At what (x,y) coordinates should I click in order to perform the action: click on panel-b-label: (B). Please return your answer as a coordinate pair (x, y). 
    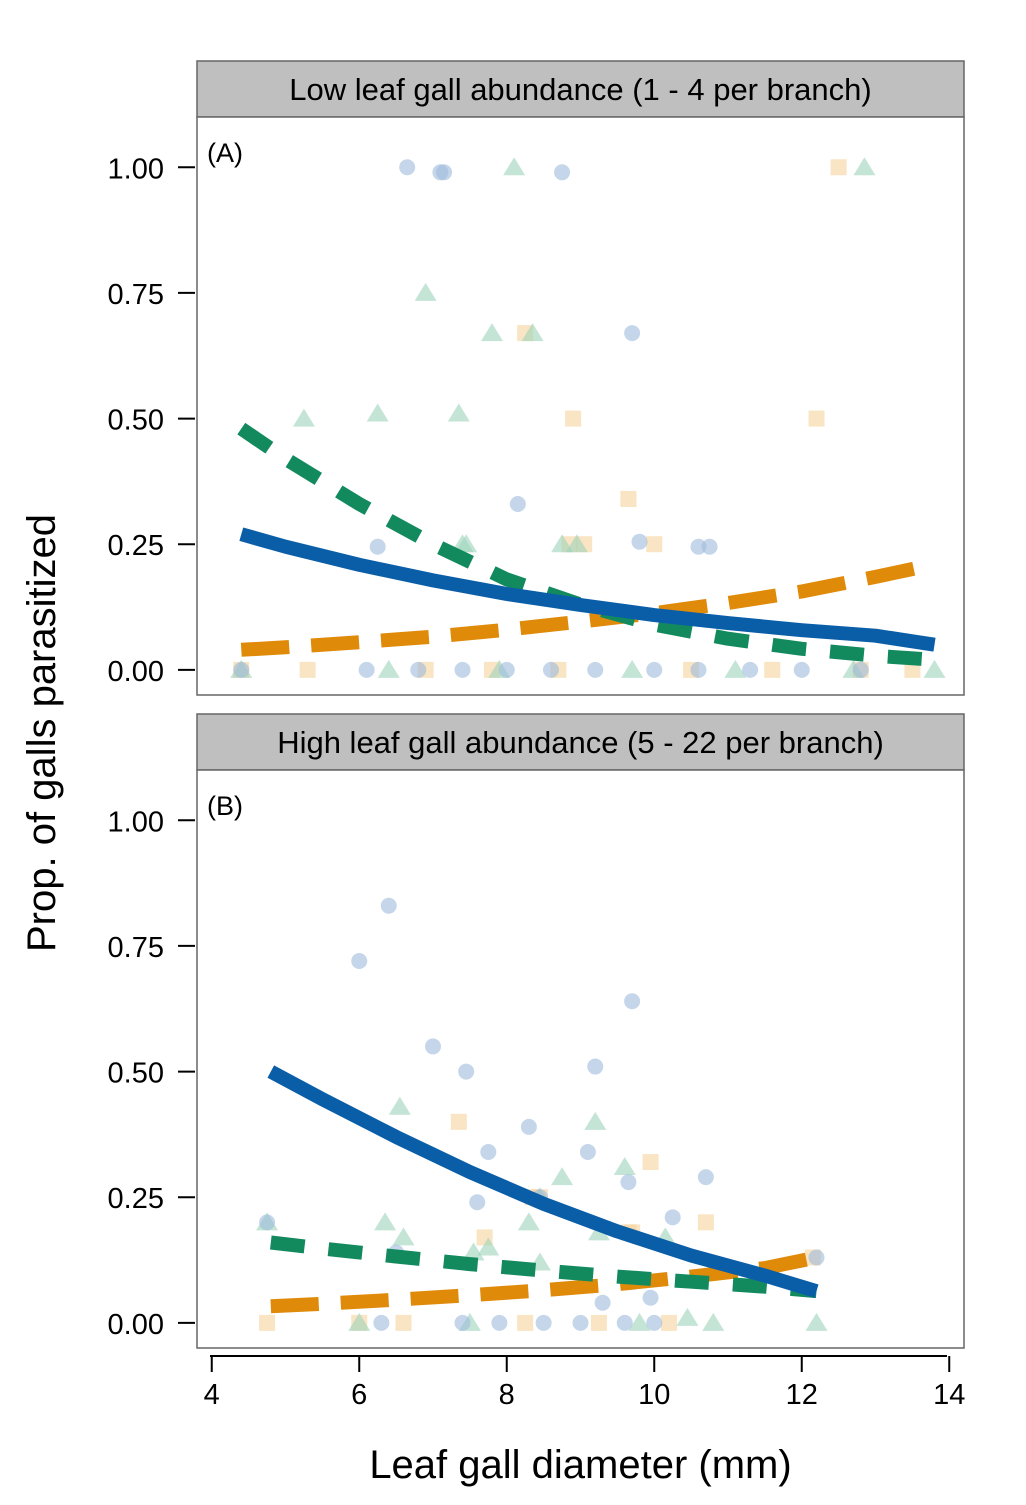
    Looking at the image, I should click on (225, 806).